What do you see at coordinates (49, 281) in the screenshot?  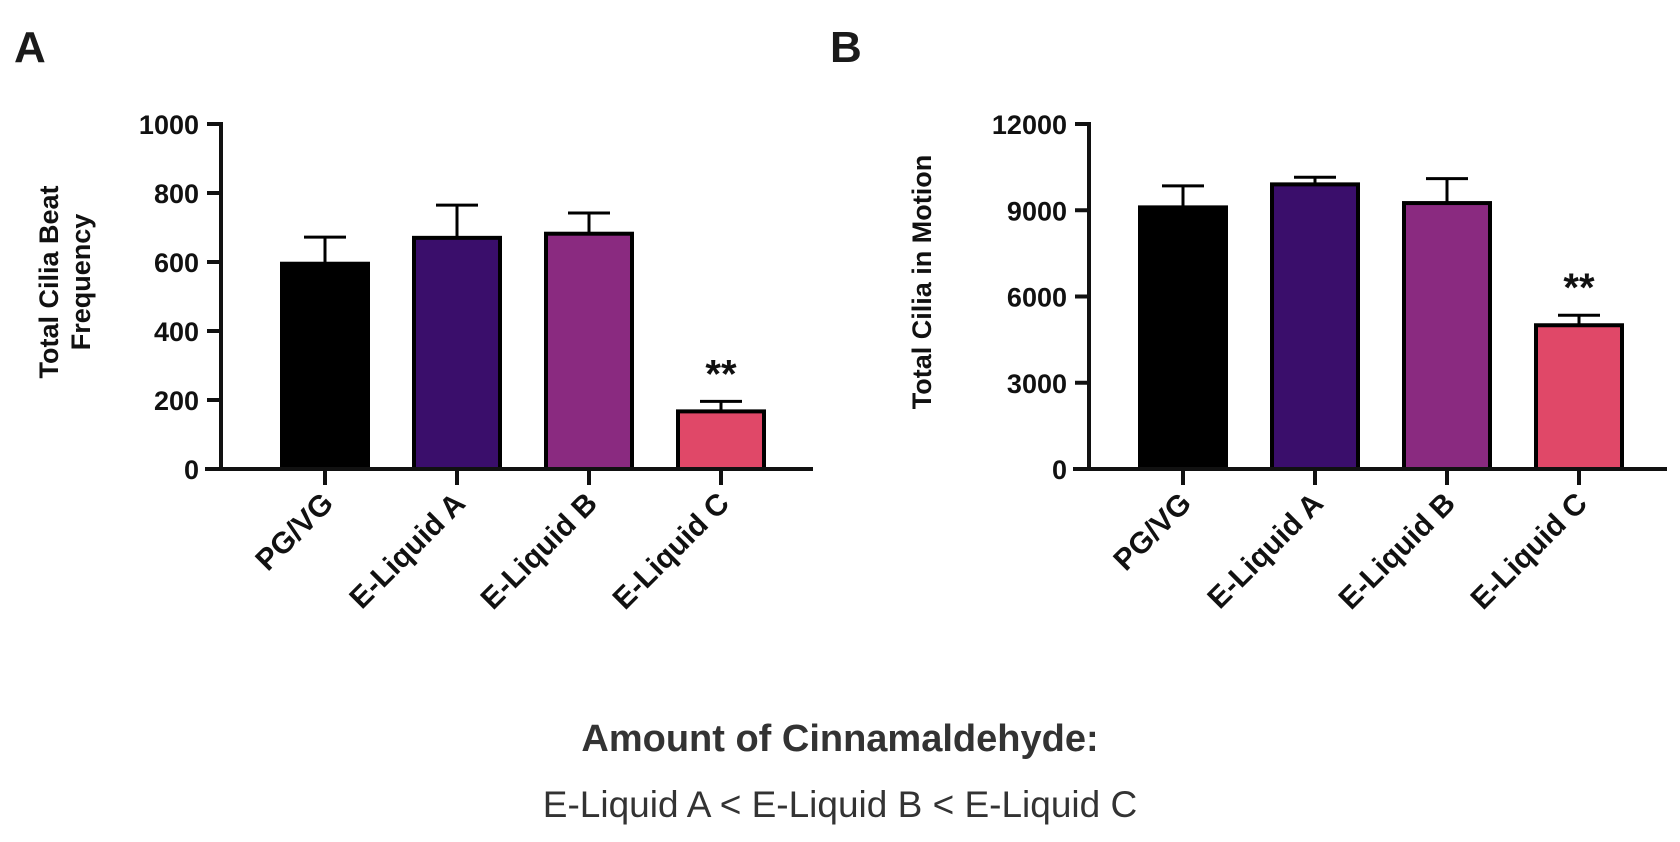 I see `panel-a-y-axis-title-line-1: Total Cilia Beat` at bounding box center [49, 281].